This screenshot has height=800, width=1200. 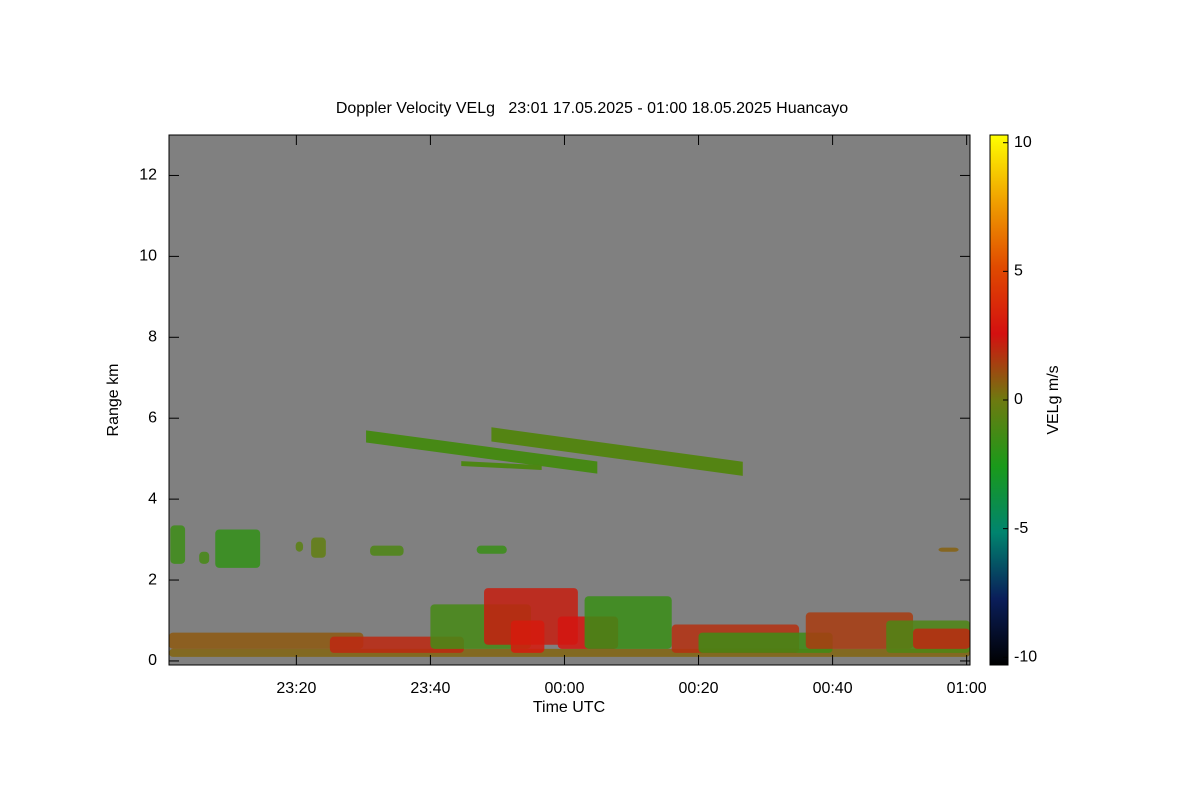 What do you see at coordinates (113, 400) in the screenshot?
I see `y-axis-label: Range km` at bounding box center [113, 400].